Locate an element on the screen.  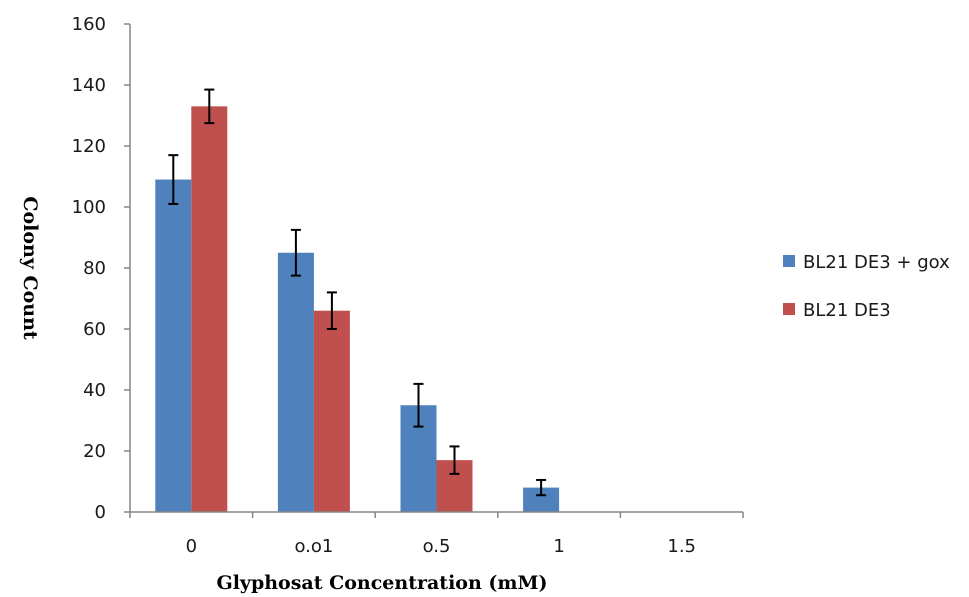
y-tick-label: 120 is located at coordinates (89, 146).